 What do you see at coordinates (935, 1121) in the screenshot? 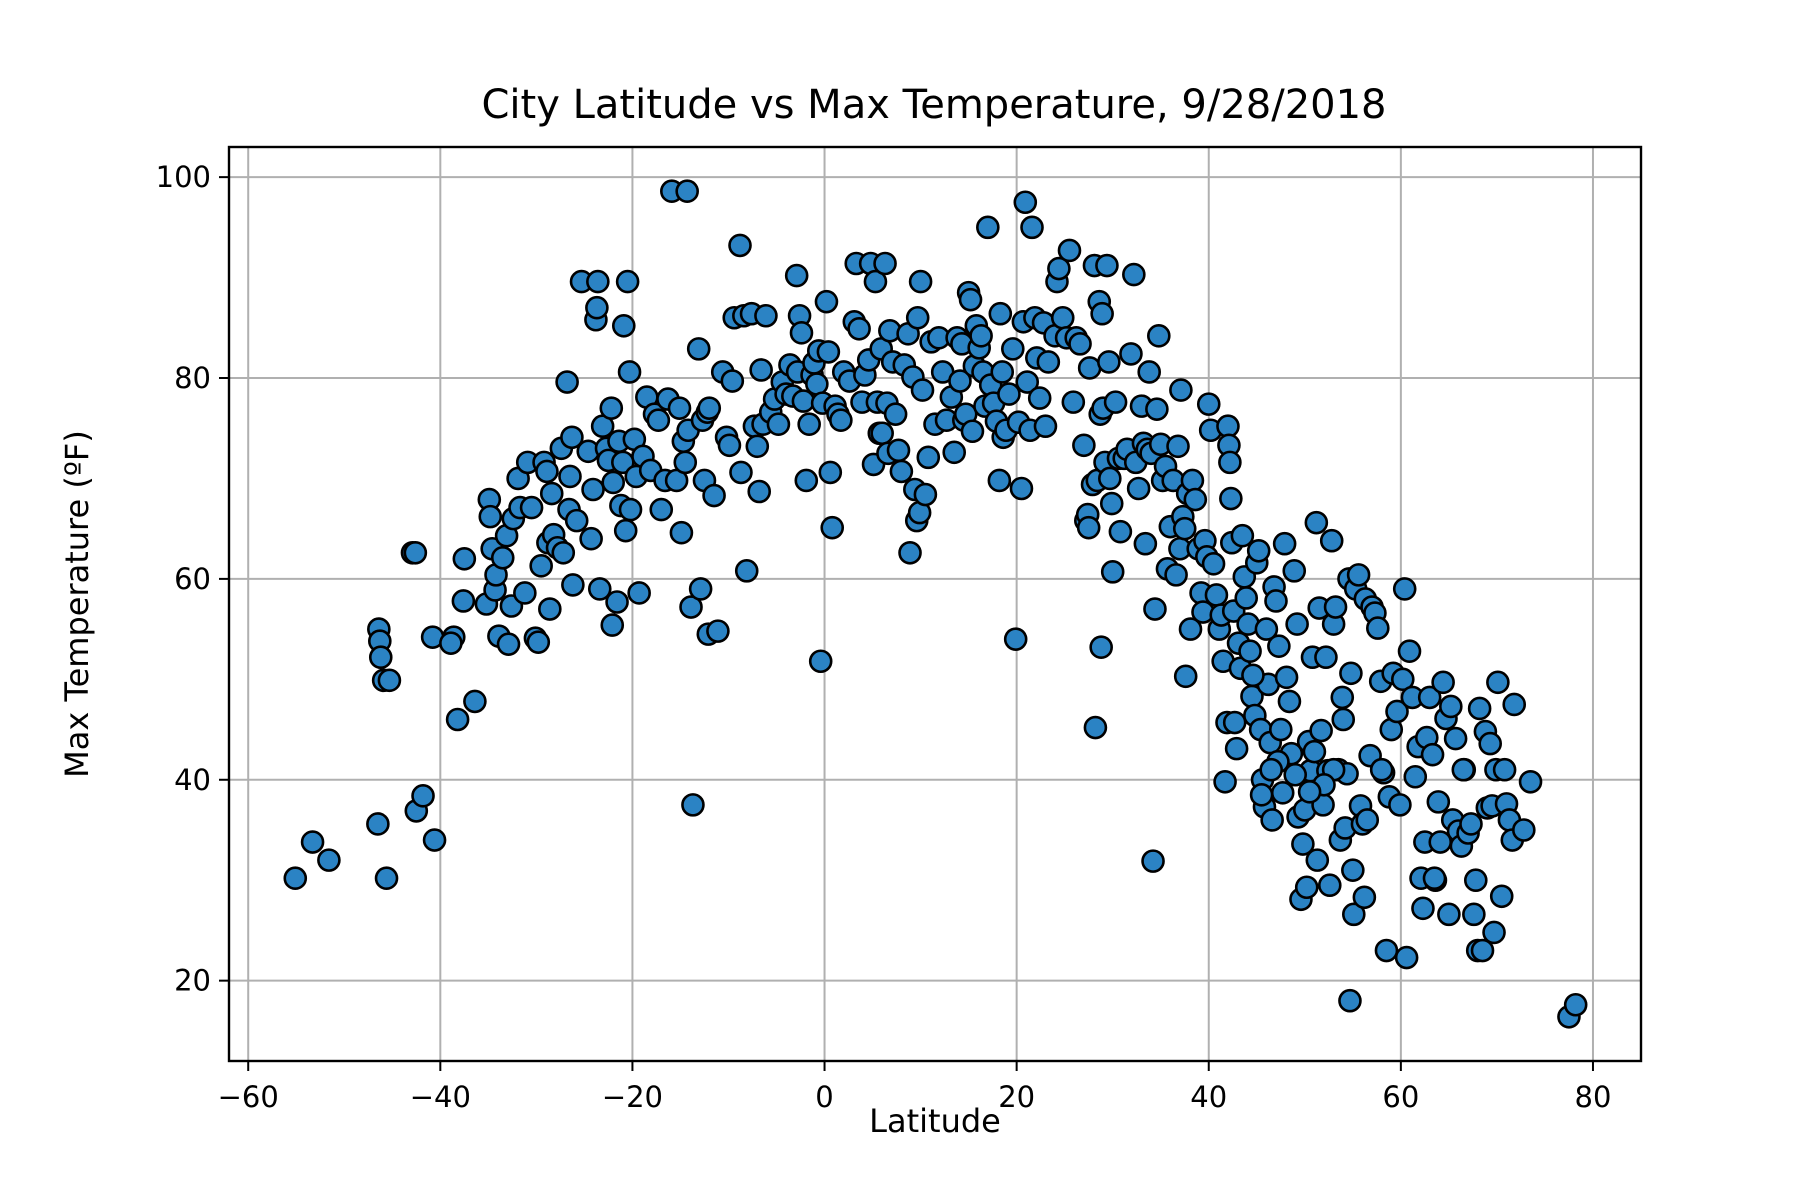
I see `x-axis-label: Latitude` at bounding box center [935, 1121].